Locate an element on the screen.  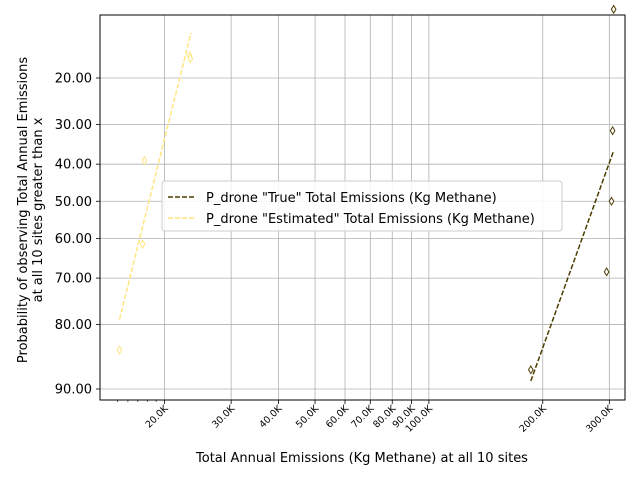
x-tick-label: 200.0K is located at coordinates (533, 419).